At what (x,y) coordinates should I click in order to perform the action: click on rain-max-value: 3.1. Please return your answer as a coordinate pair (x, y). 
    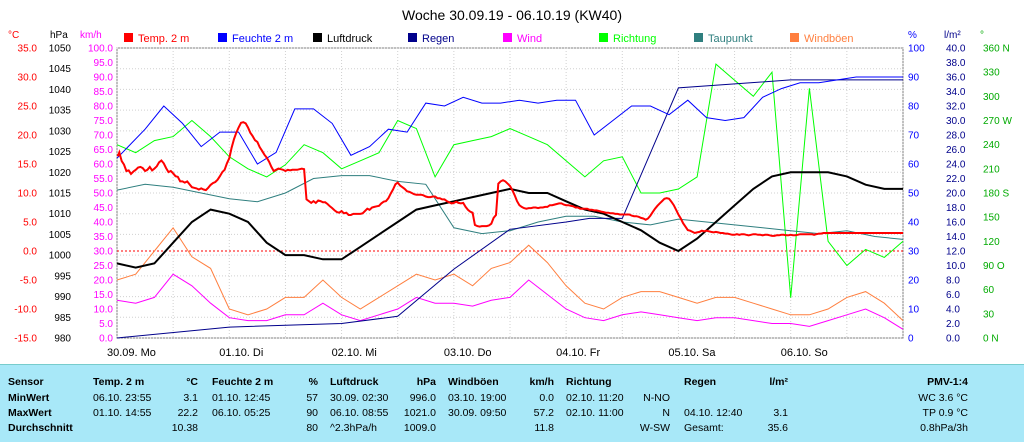
    Looking at the image, I should click on (780, 413).